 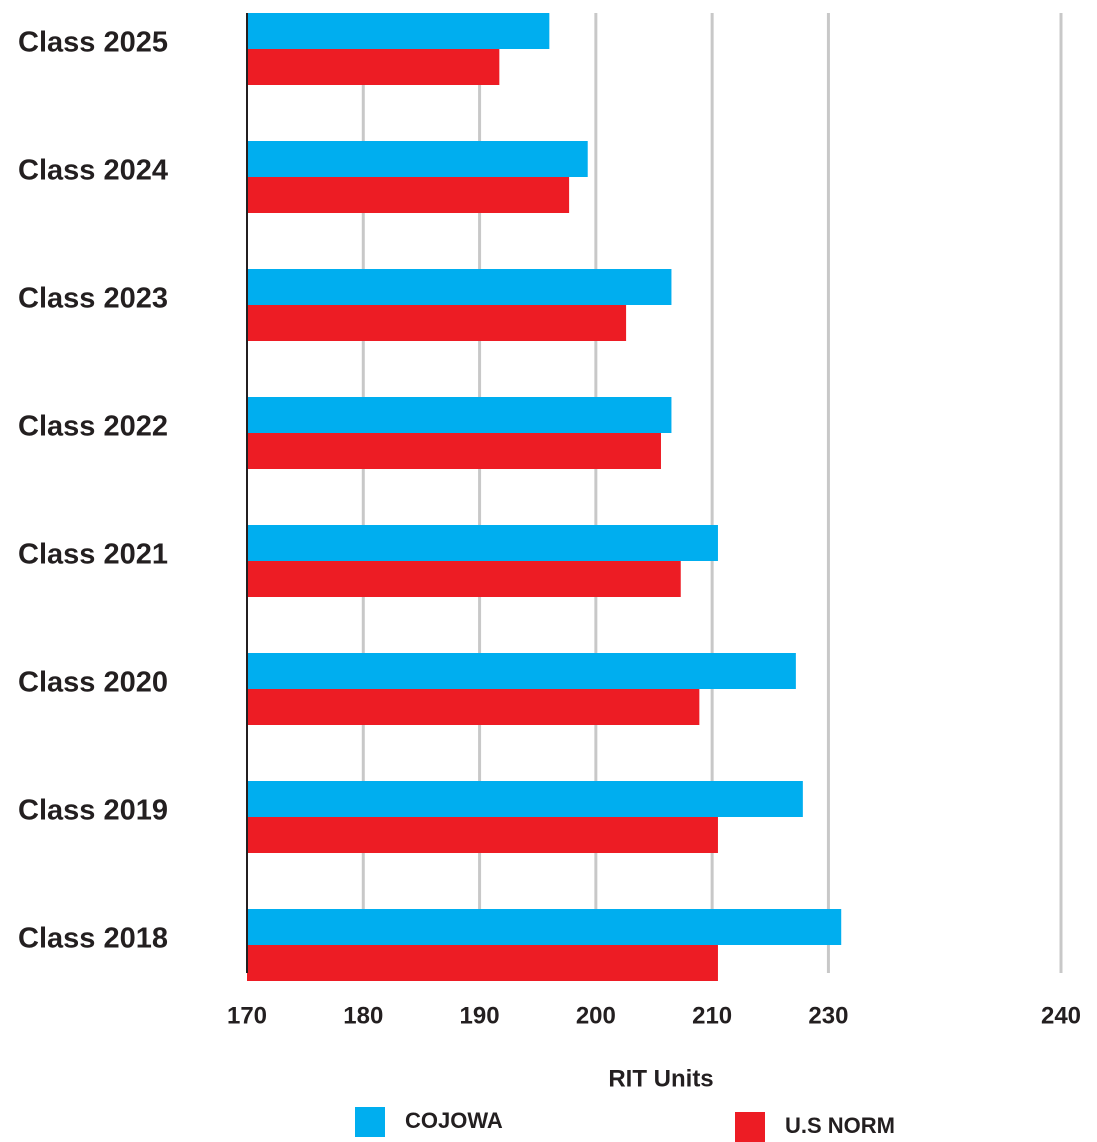 What do you see at coordinates (93, 811) in the screenshot?
I see `y-tick-label: Class 2019` at bounding box center [93, 811].